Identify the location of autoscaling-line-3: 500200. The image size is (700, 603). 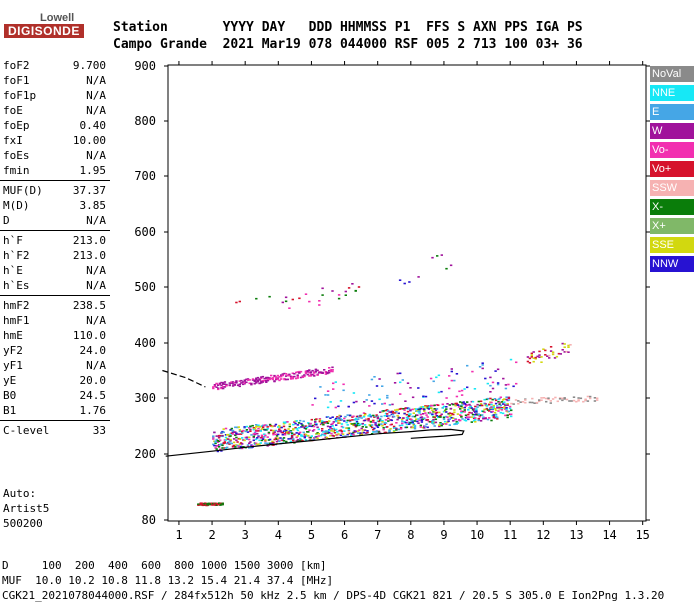
(23, 523).